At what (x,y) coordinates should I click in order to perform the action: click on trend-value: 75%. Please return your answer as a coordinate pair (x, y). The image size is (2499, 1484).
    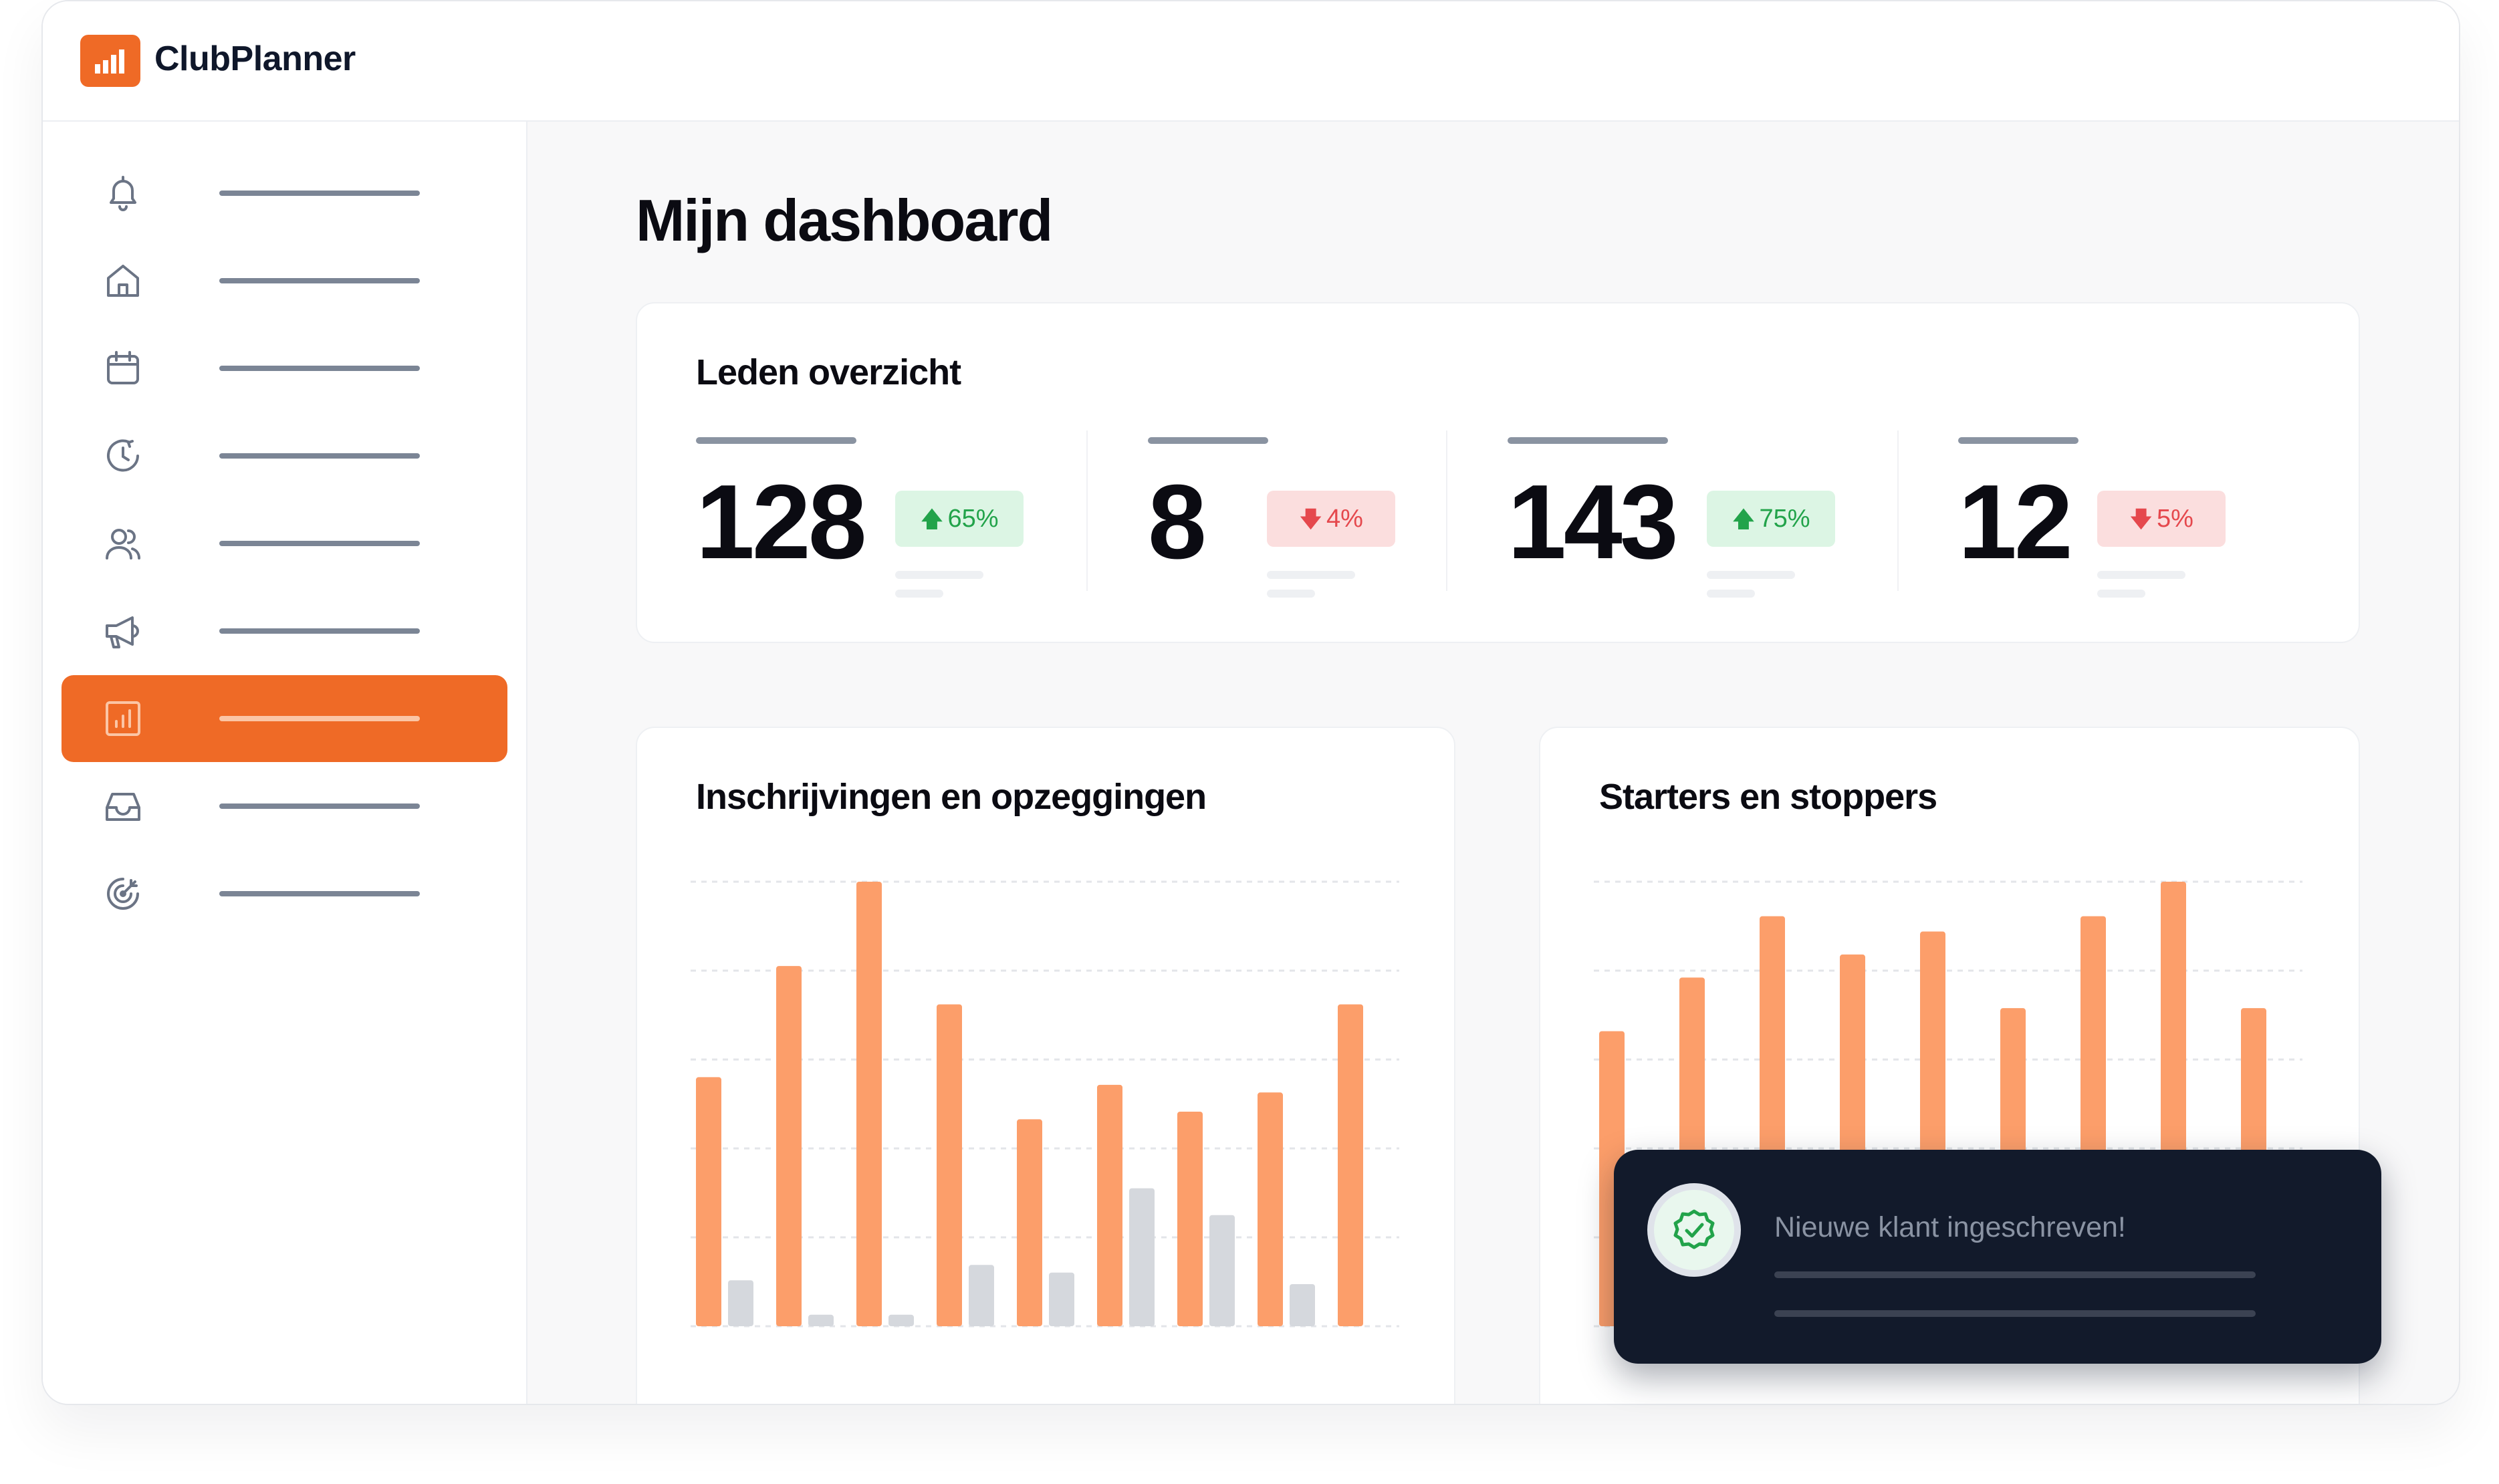
    Looking at the image, I should click on (1784, 519).